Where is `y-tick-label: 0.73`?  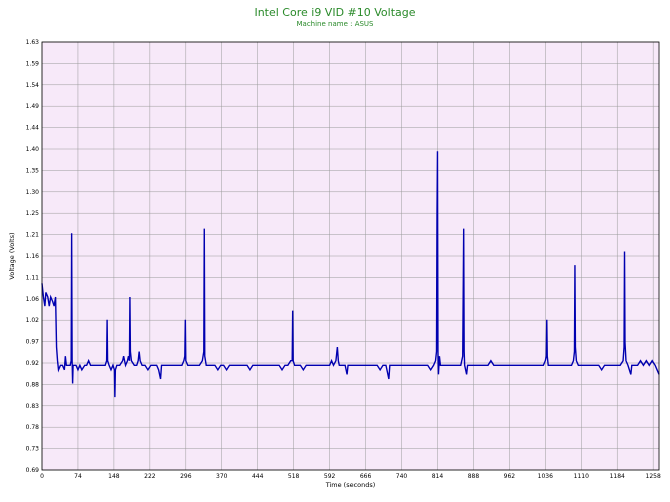
y-tick-label: 0.73 is located at coordinates (33, 449).